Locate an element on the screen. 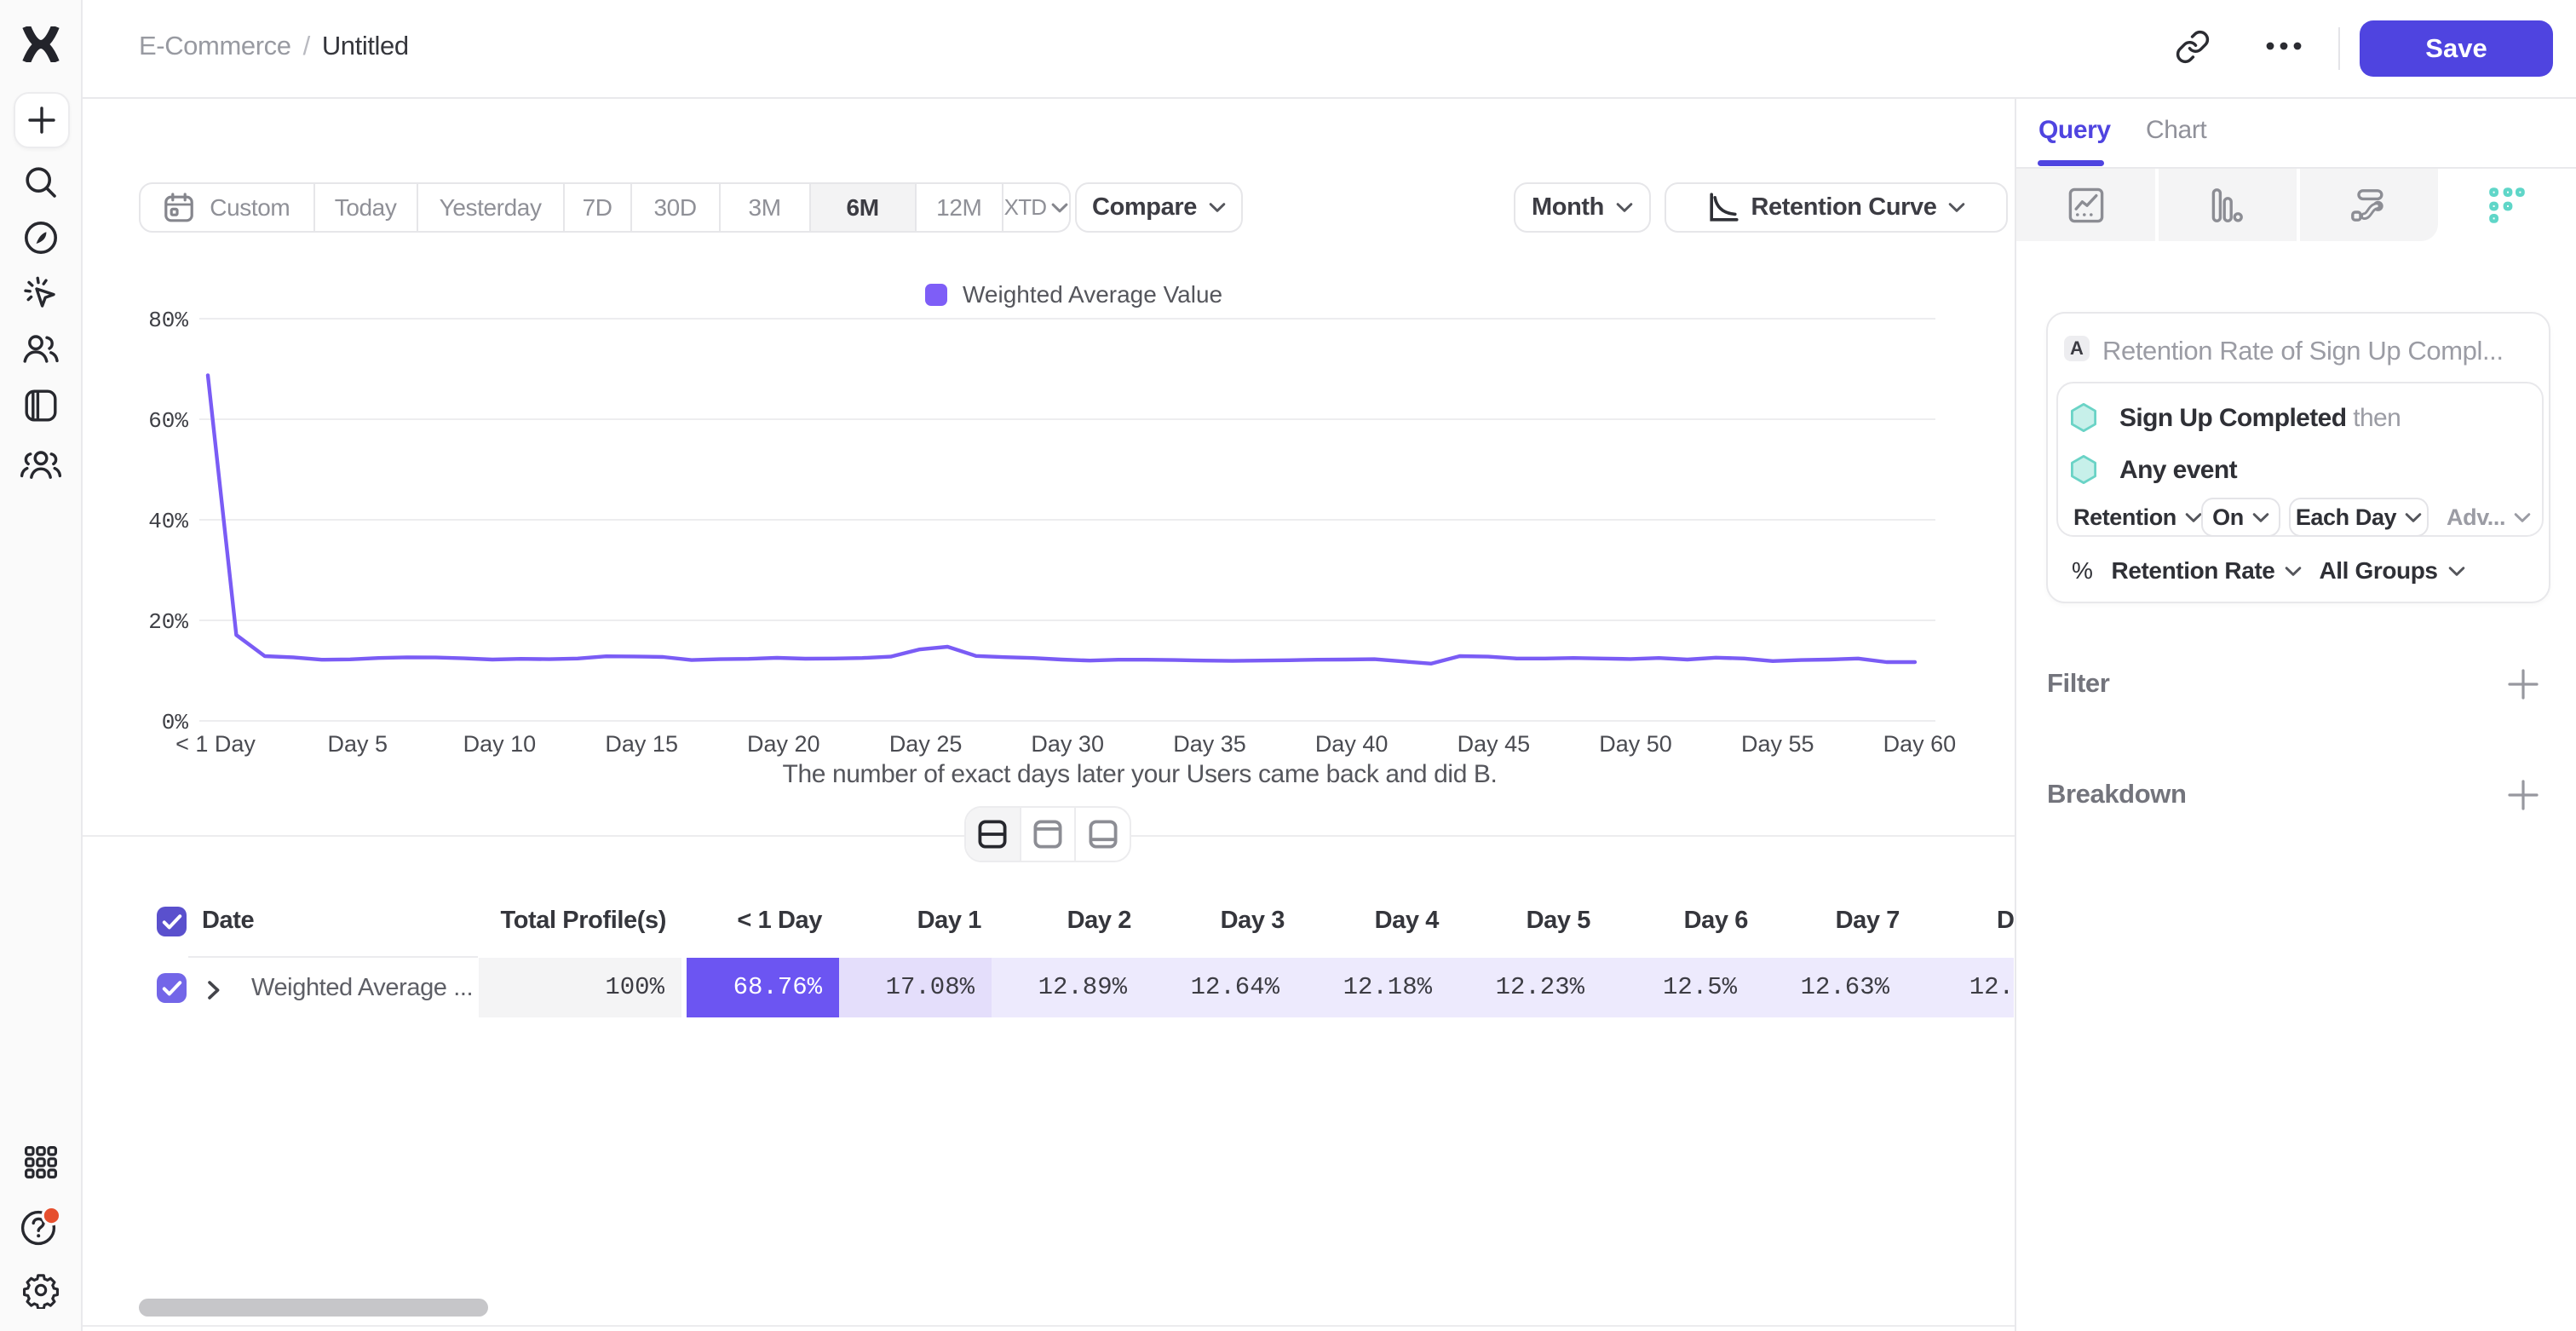  svg-text: Day 15 is located at coordinates (641, 744).